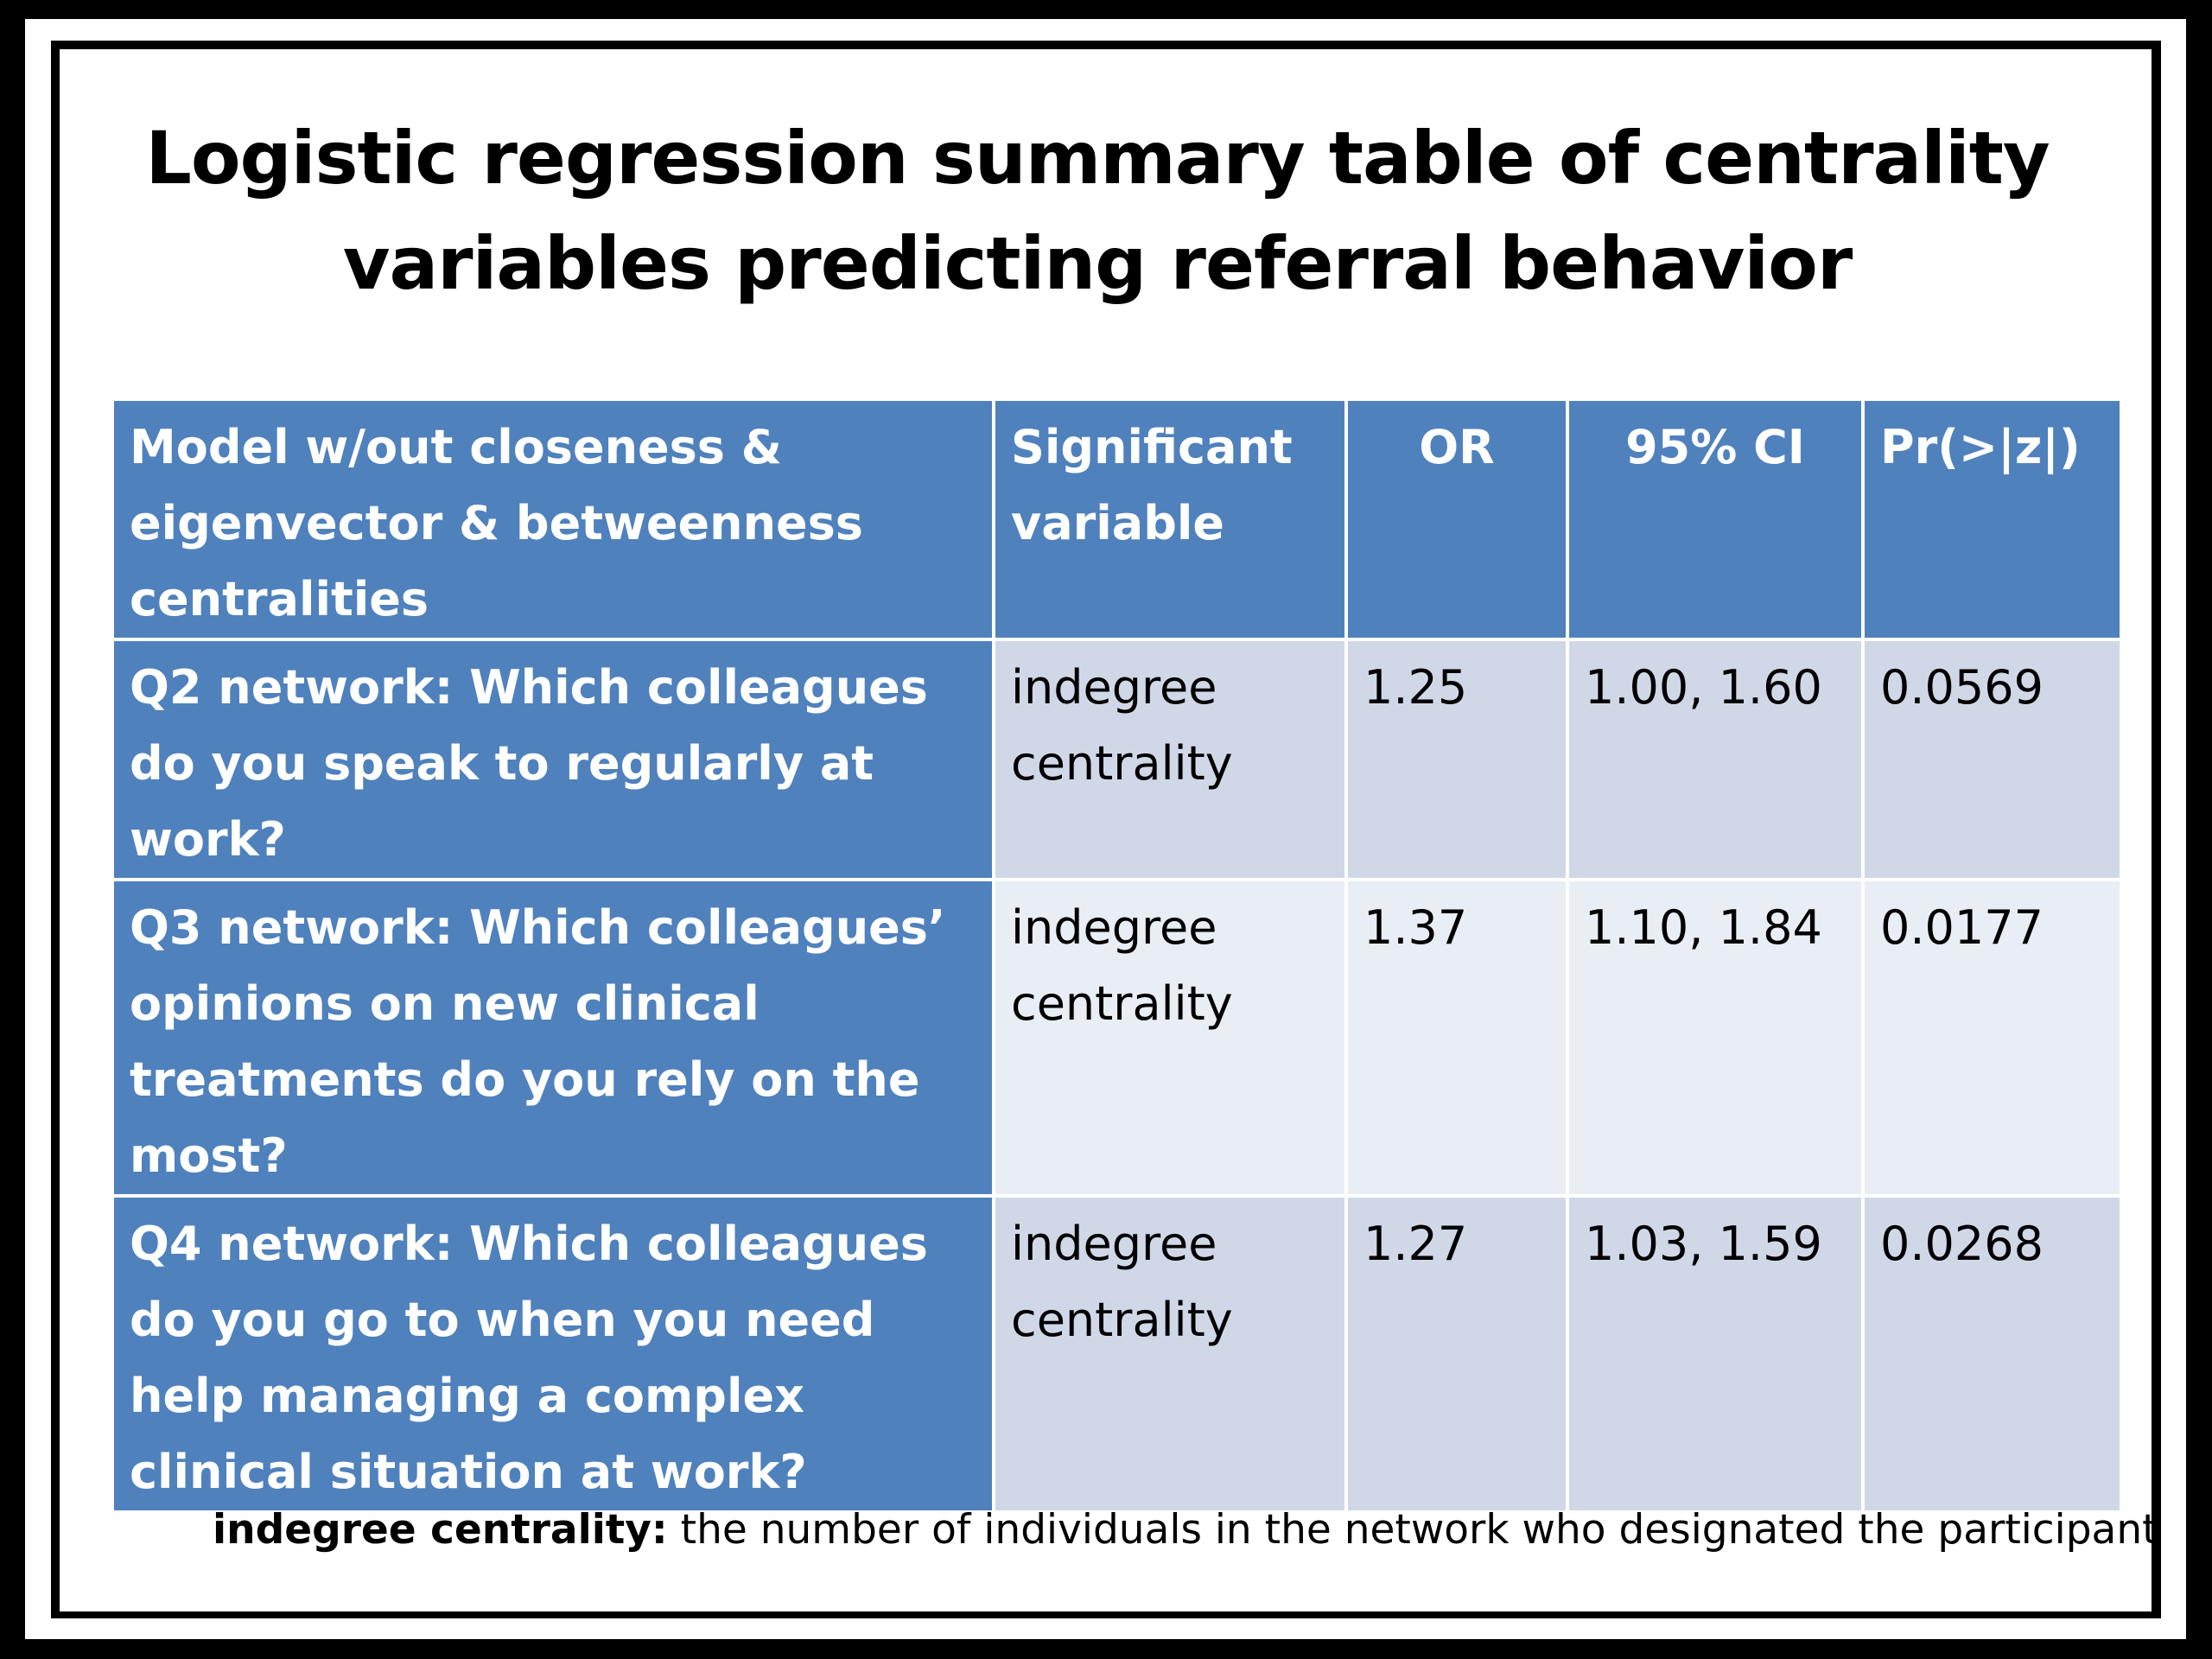  I want to click on title-line-2: variables predicting referral behavior, so click(1097, 263).